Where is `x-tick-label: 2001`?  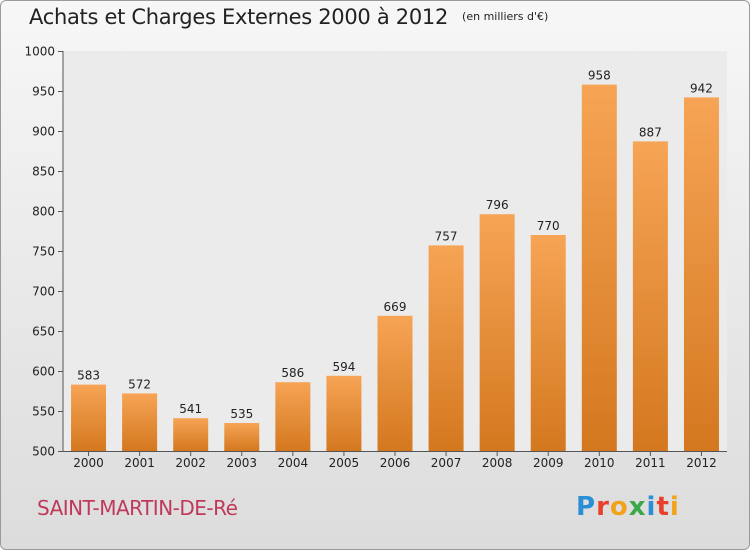 x-tick-label: 2001 is located at coordinates (139, 463).